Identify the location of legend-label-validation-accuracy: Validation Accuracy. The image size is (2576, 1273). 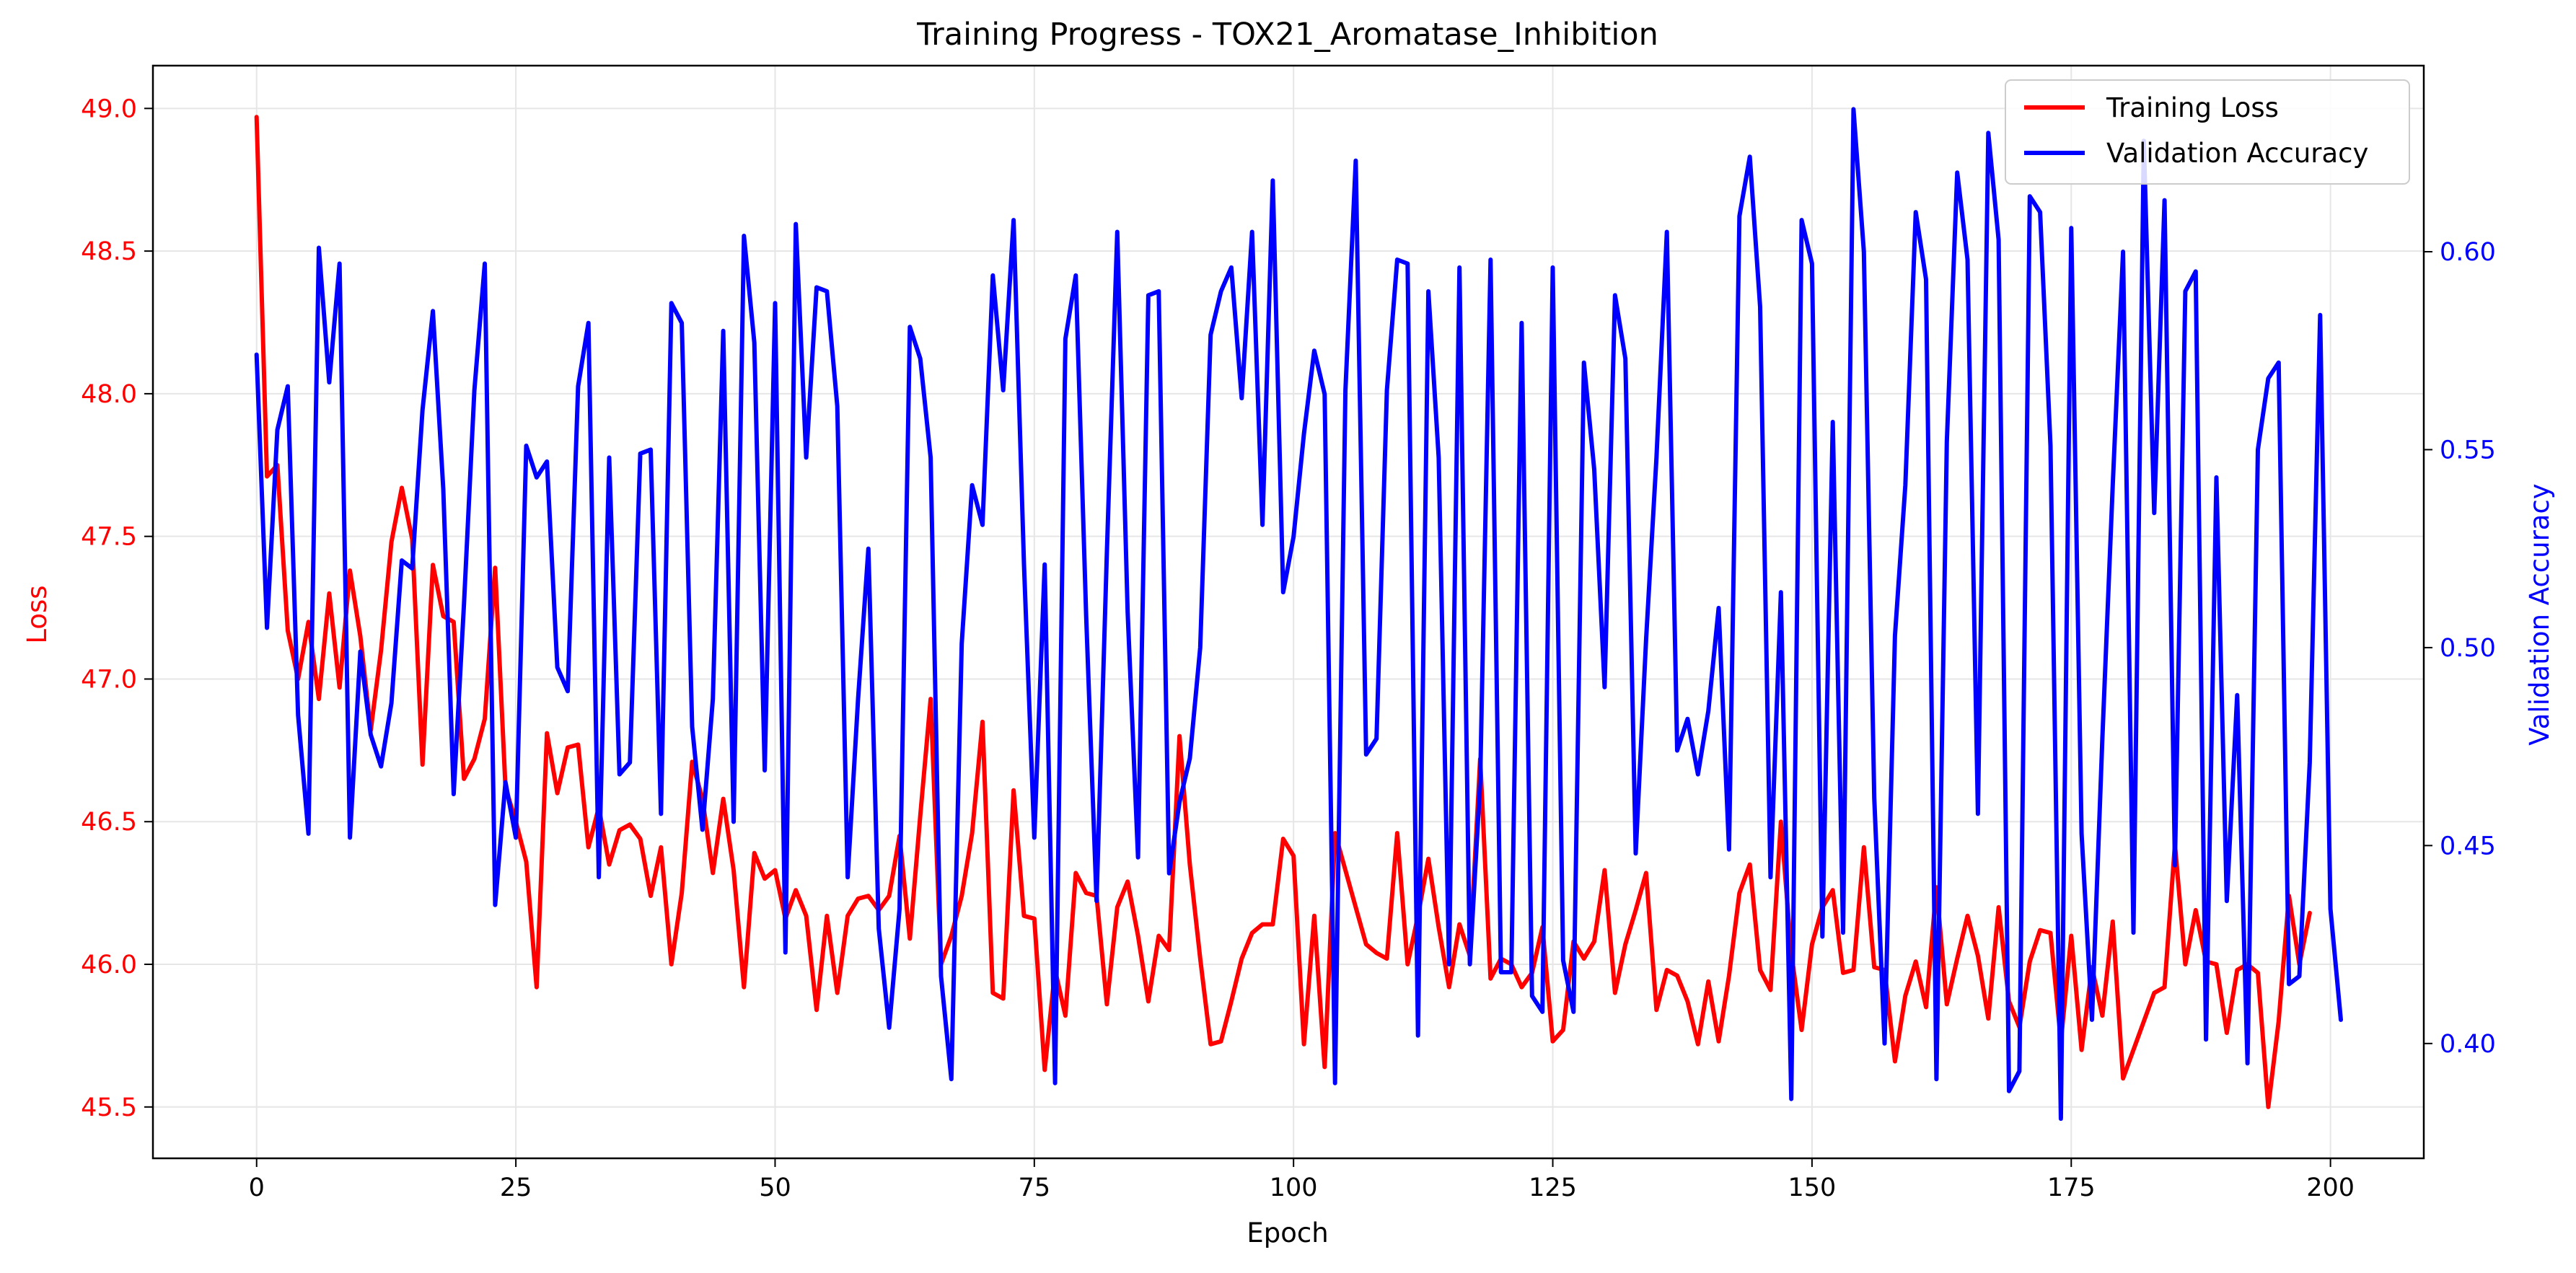
(2237, 153).